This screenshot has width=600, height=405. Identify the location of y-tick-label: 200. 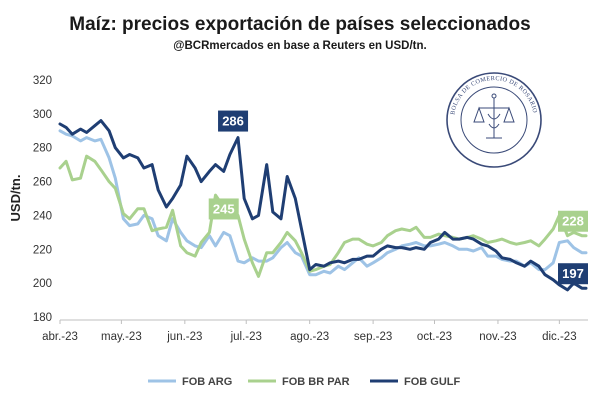
(42, 284).